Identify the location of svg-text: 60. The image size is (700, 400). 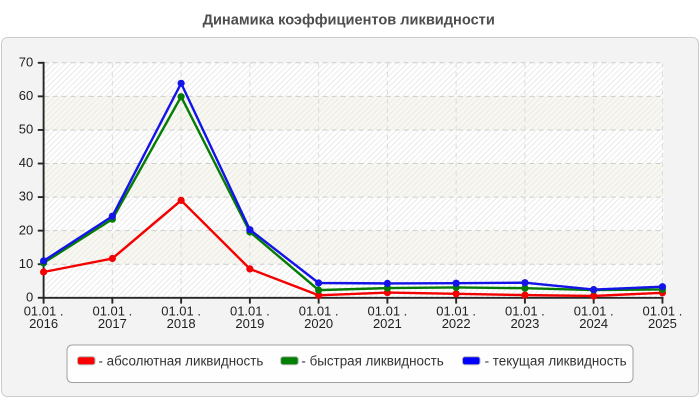
(26, 95).